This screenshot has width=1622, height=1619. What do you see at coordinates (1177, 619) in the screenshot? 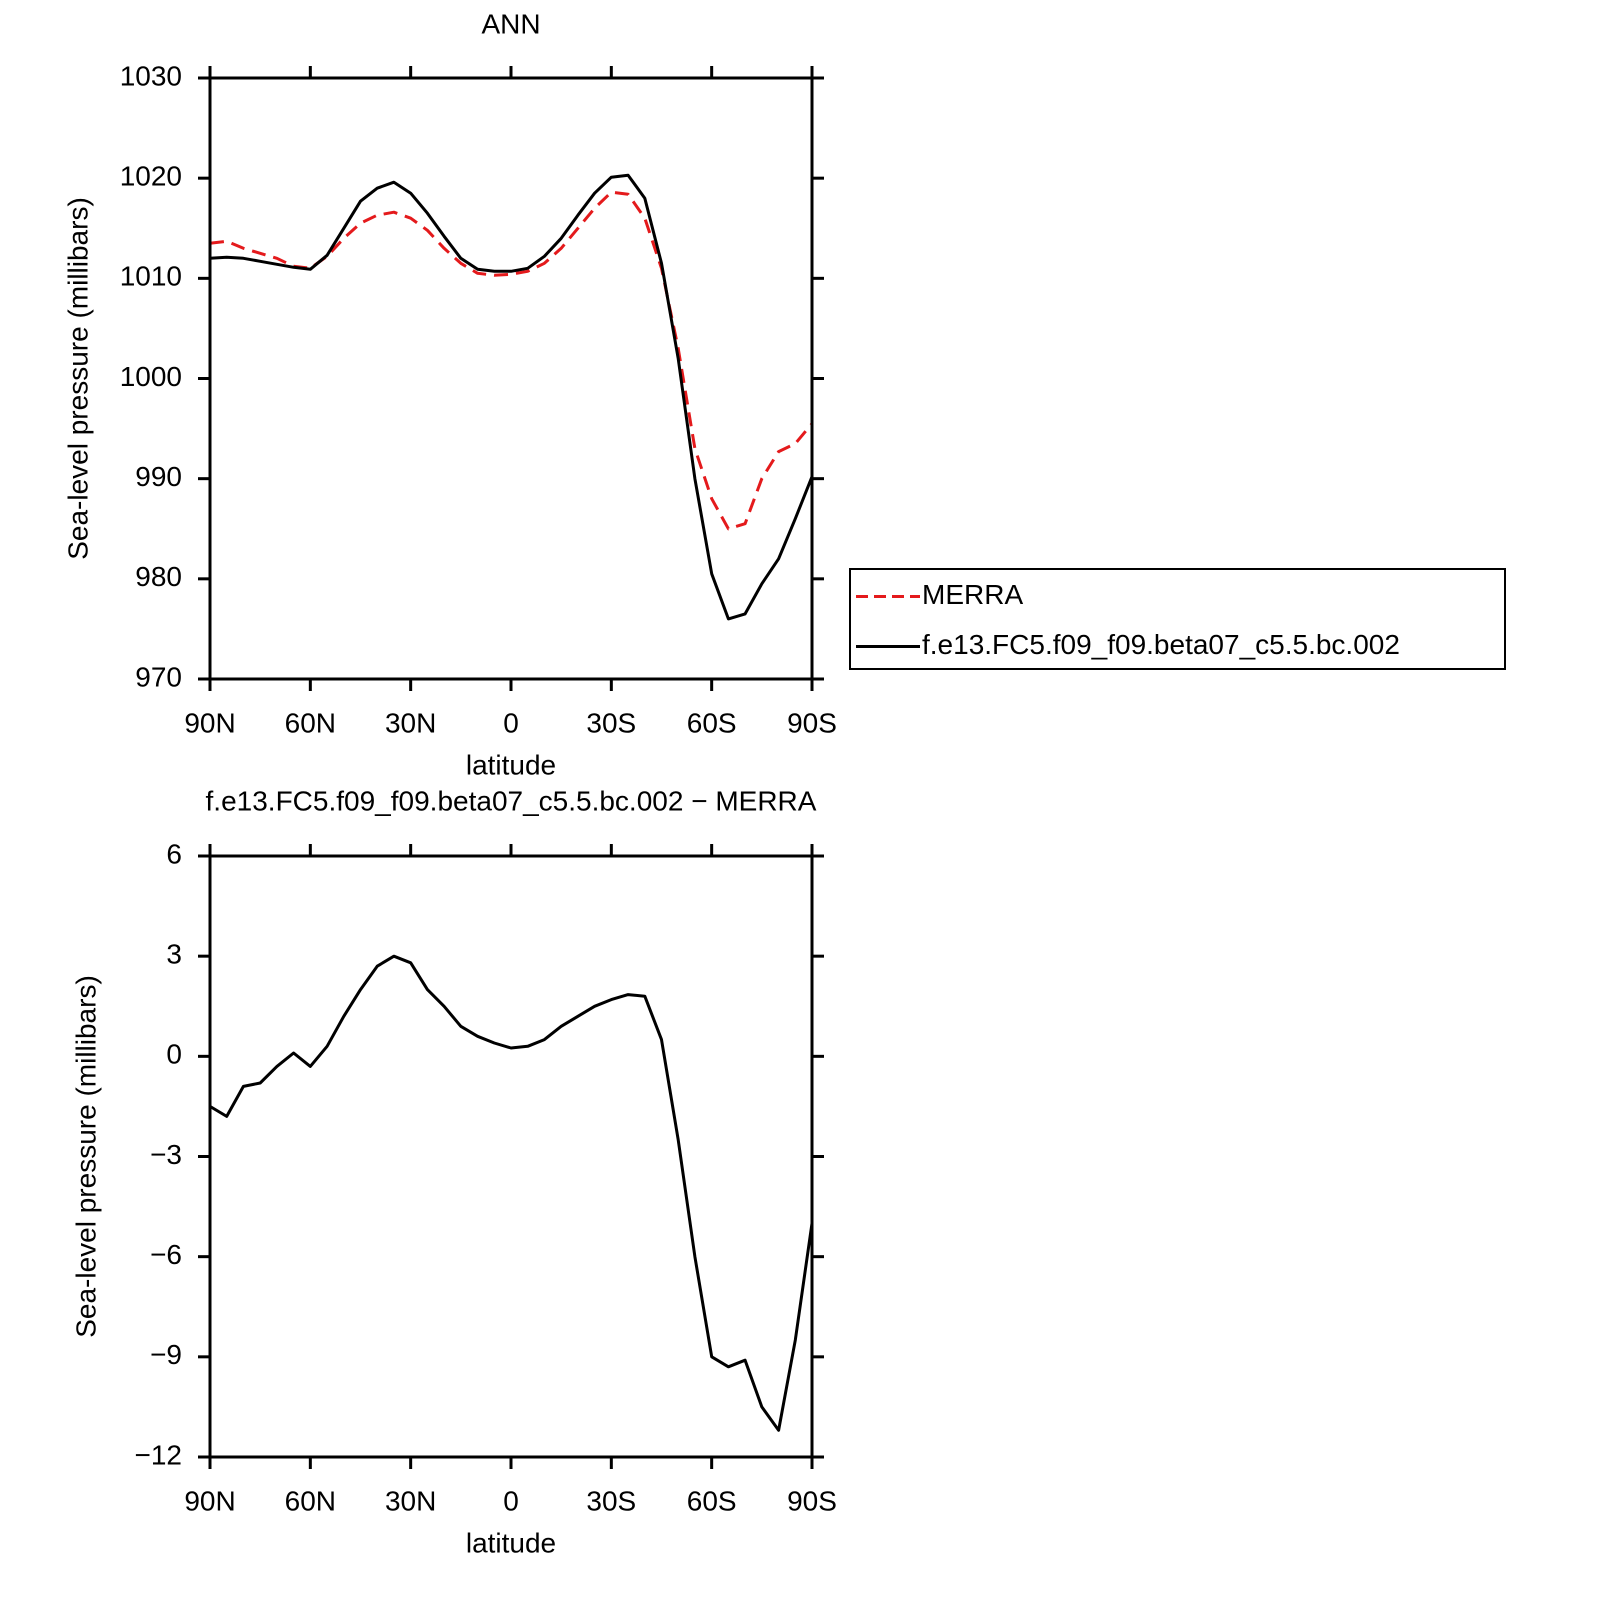
I see `legend-box` at bounding box center [1177, 619].